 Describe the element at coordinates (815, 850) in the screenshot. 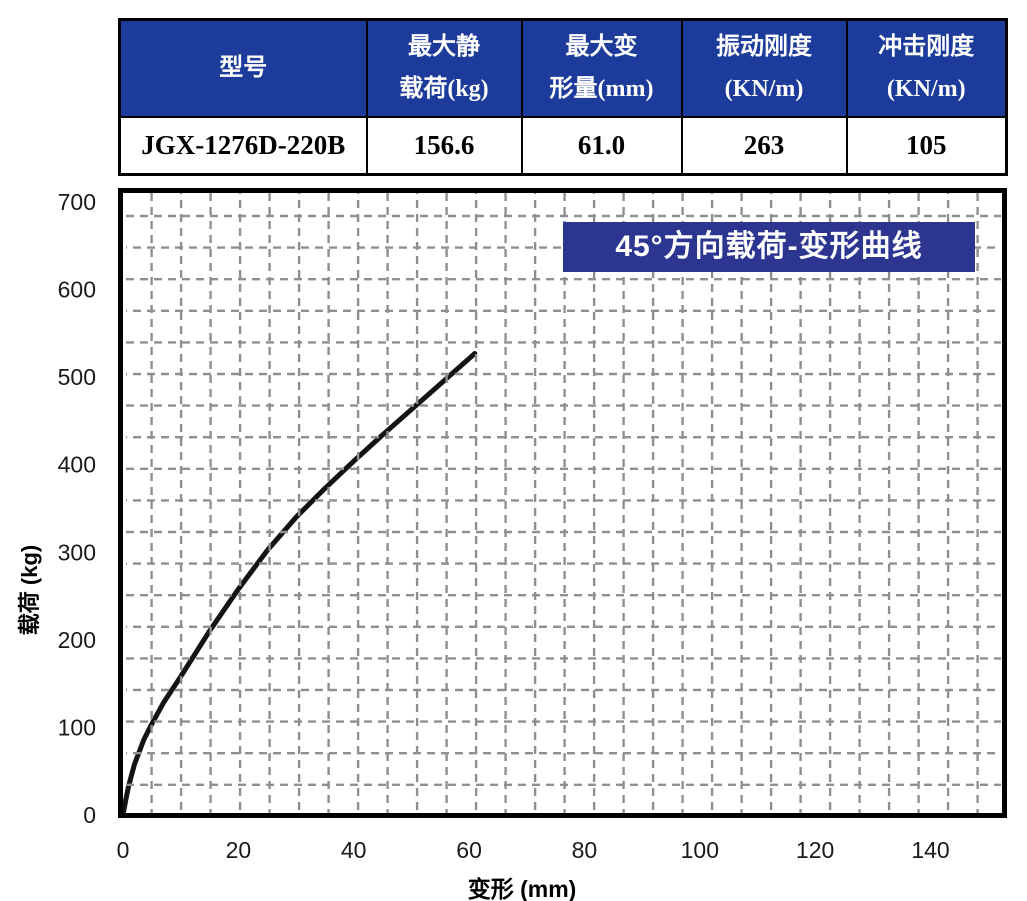

I see `x-tick-label: 120` at that location.